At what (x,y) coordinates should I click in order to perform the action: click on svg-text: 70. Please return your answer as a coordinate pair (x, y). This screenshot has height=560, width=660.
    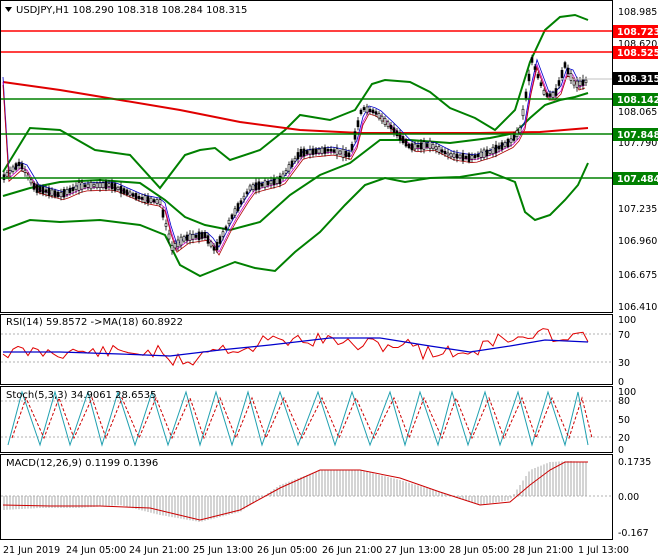
    Looking at the image, I should click on (624, 335).